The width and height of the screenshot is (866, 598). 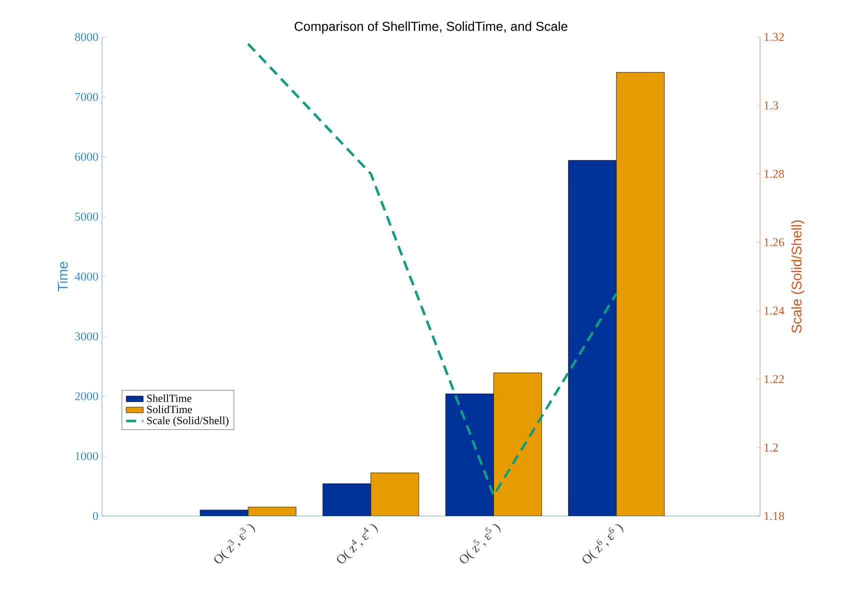 What do you see at coordinates (431, 27) in the screenshot?
I see `chart-title: Comparison of ShellTime, SolidTime, and Scale` at bounding box center [431, 27].